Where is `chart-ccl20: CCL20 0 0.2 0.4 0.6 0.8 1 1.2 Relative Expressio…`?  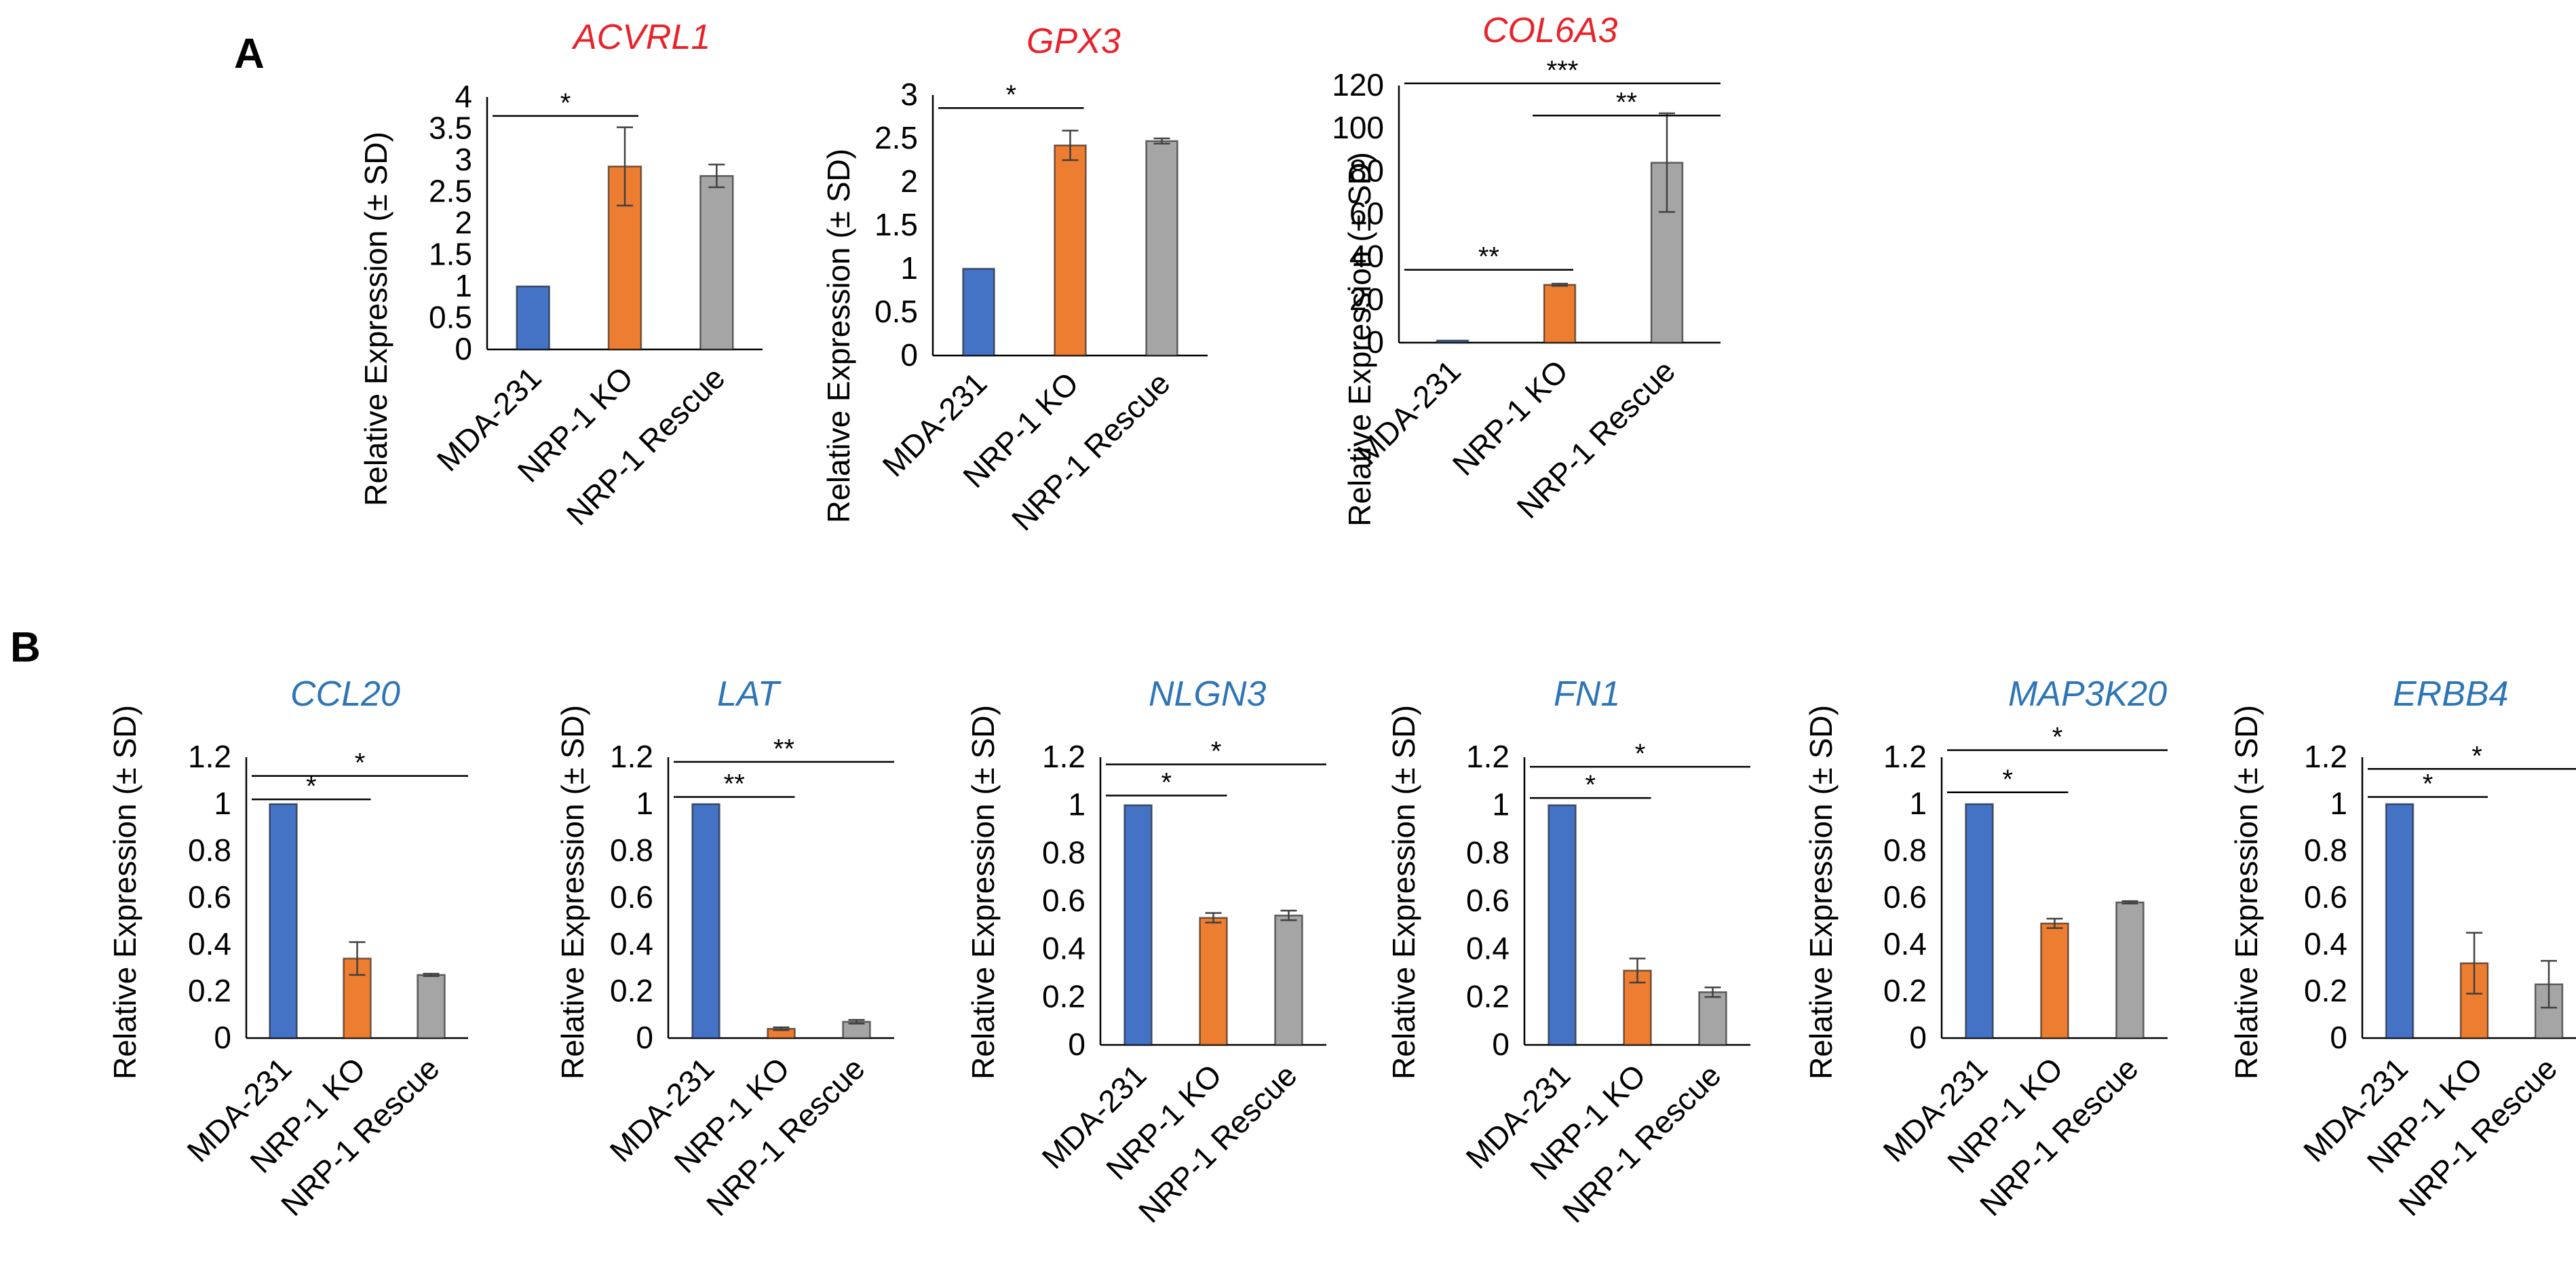 chart-ccl20: CCL20 0 0.2 0.4 0.6 0.8 1 1.2 Relative Expressio… is located at coordinates (287, 948).